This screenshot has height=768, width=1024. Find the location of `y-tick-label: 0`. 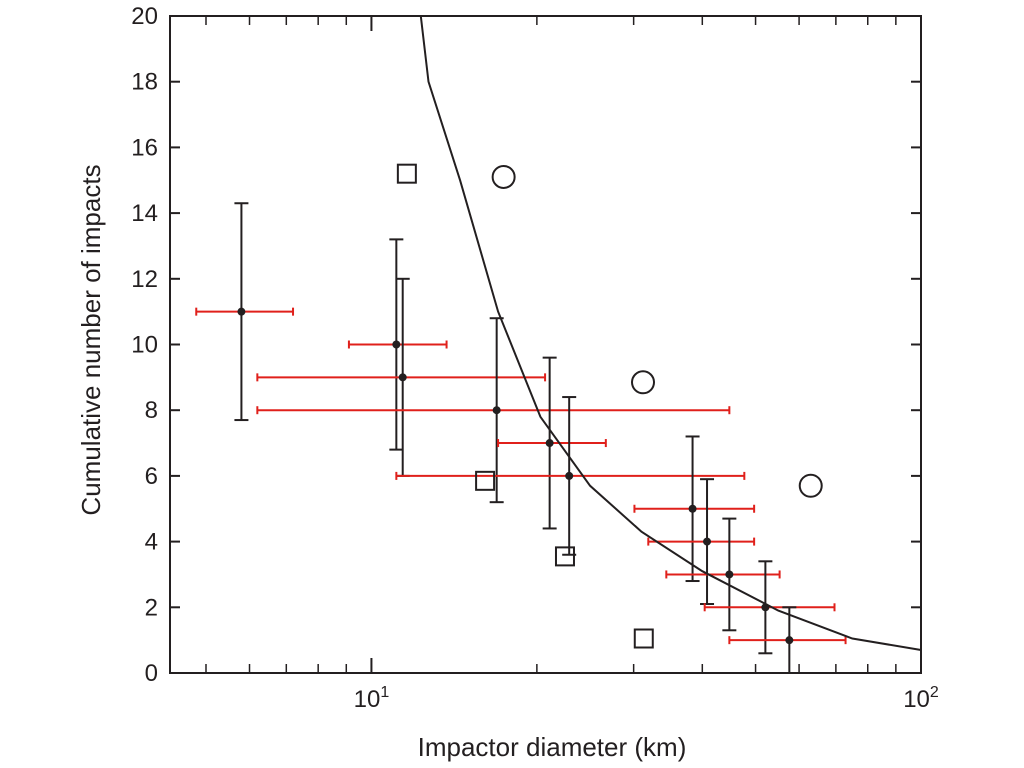

y-tick-label: 0 is located at coordinates (151, 673).